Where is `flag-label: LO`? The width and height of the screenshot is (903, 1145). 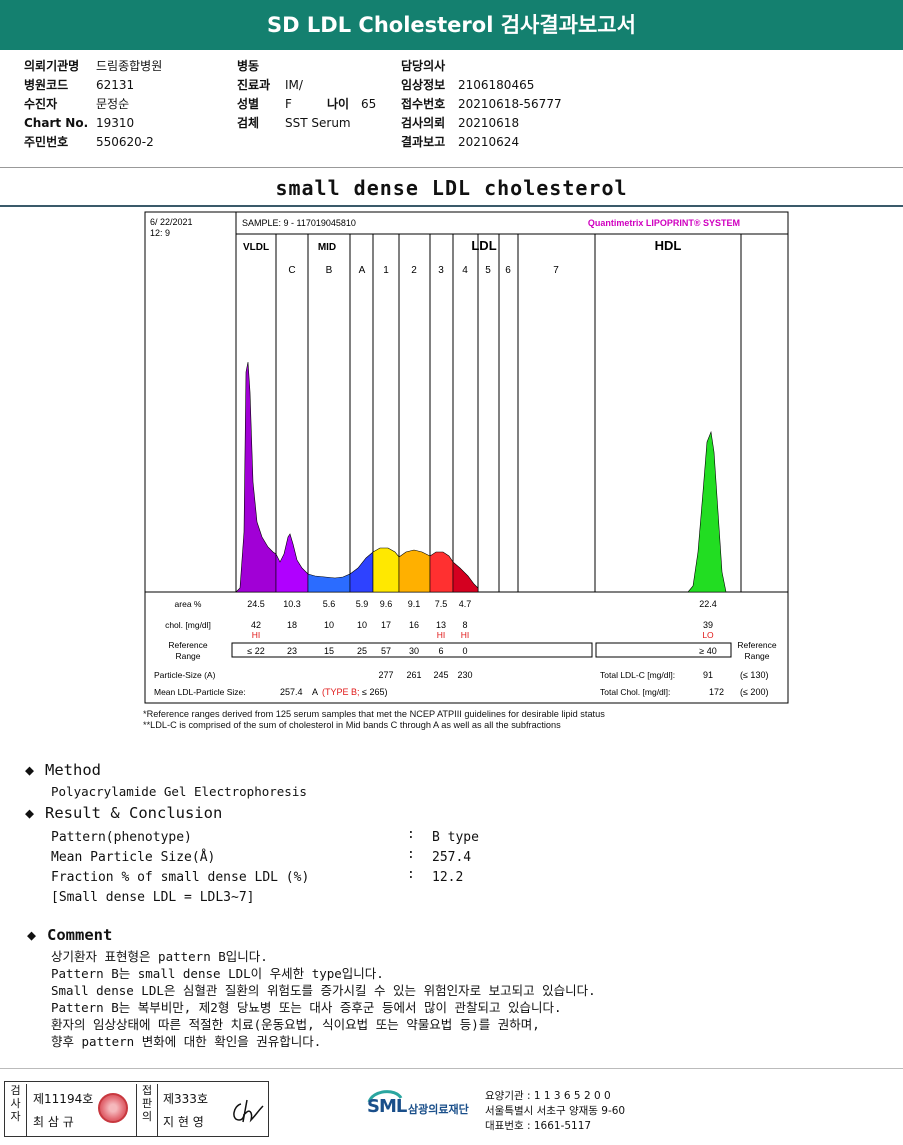
flag-label: LO is located at coordinates (708, 635).